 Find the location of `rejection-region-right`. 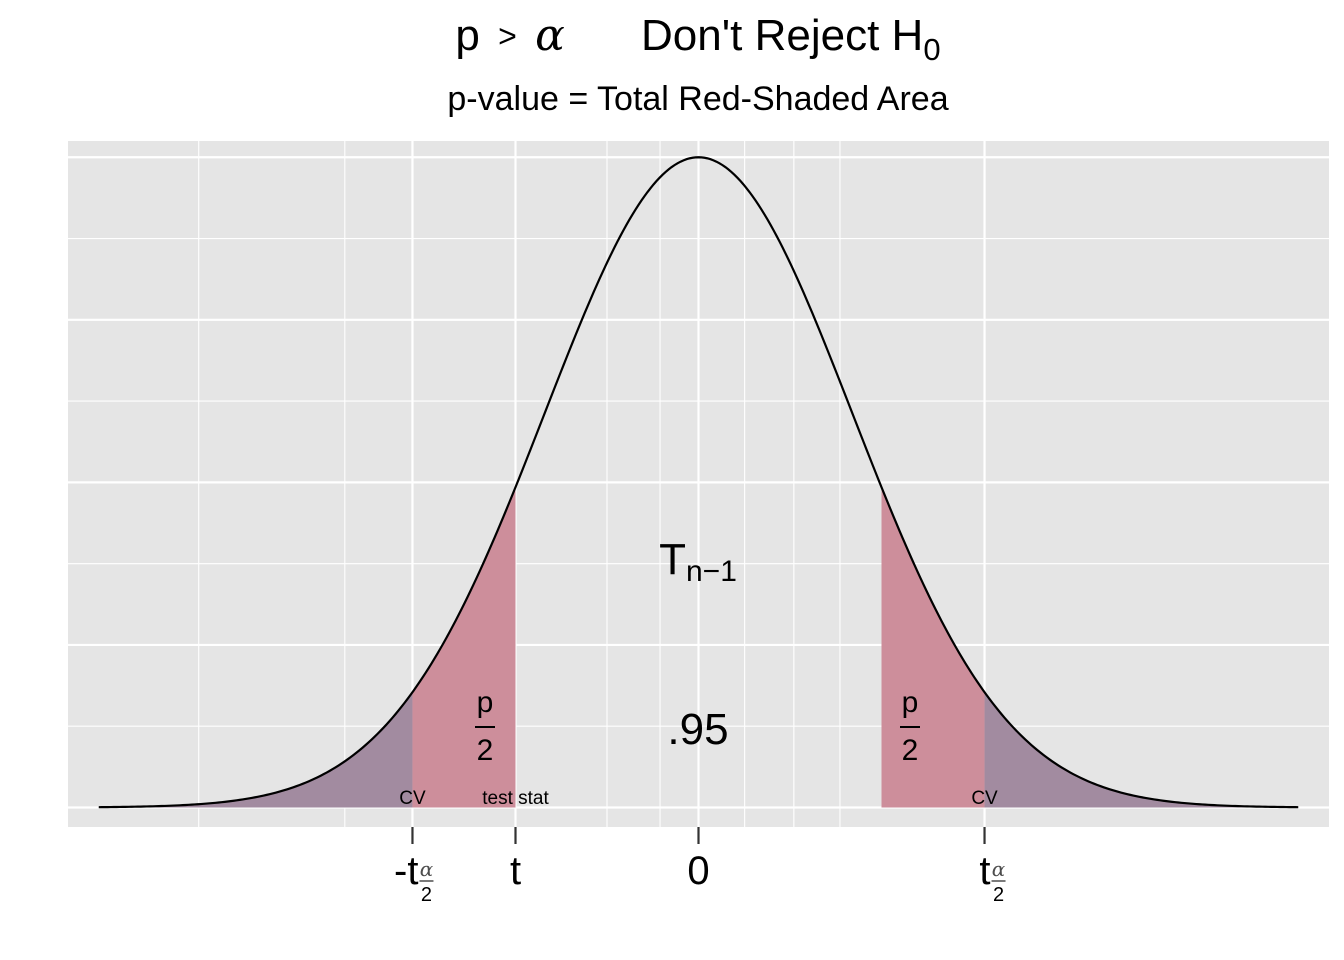

rejection-region-right is located at coordinates (1141, 750).